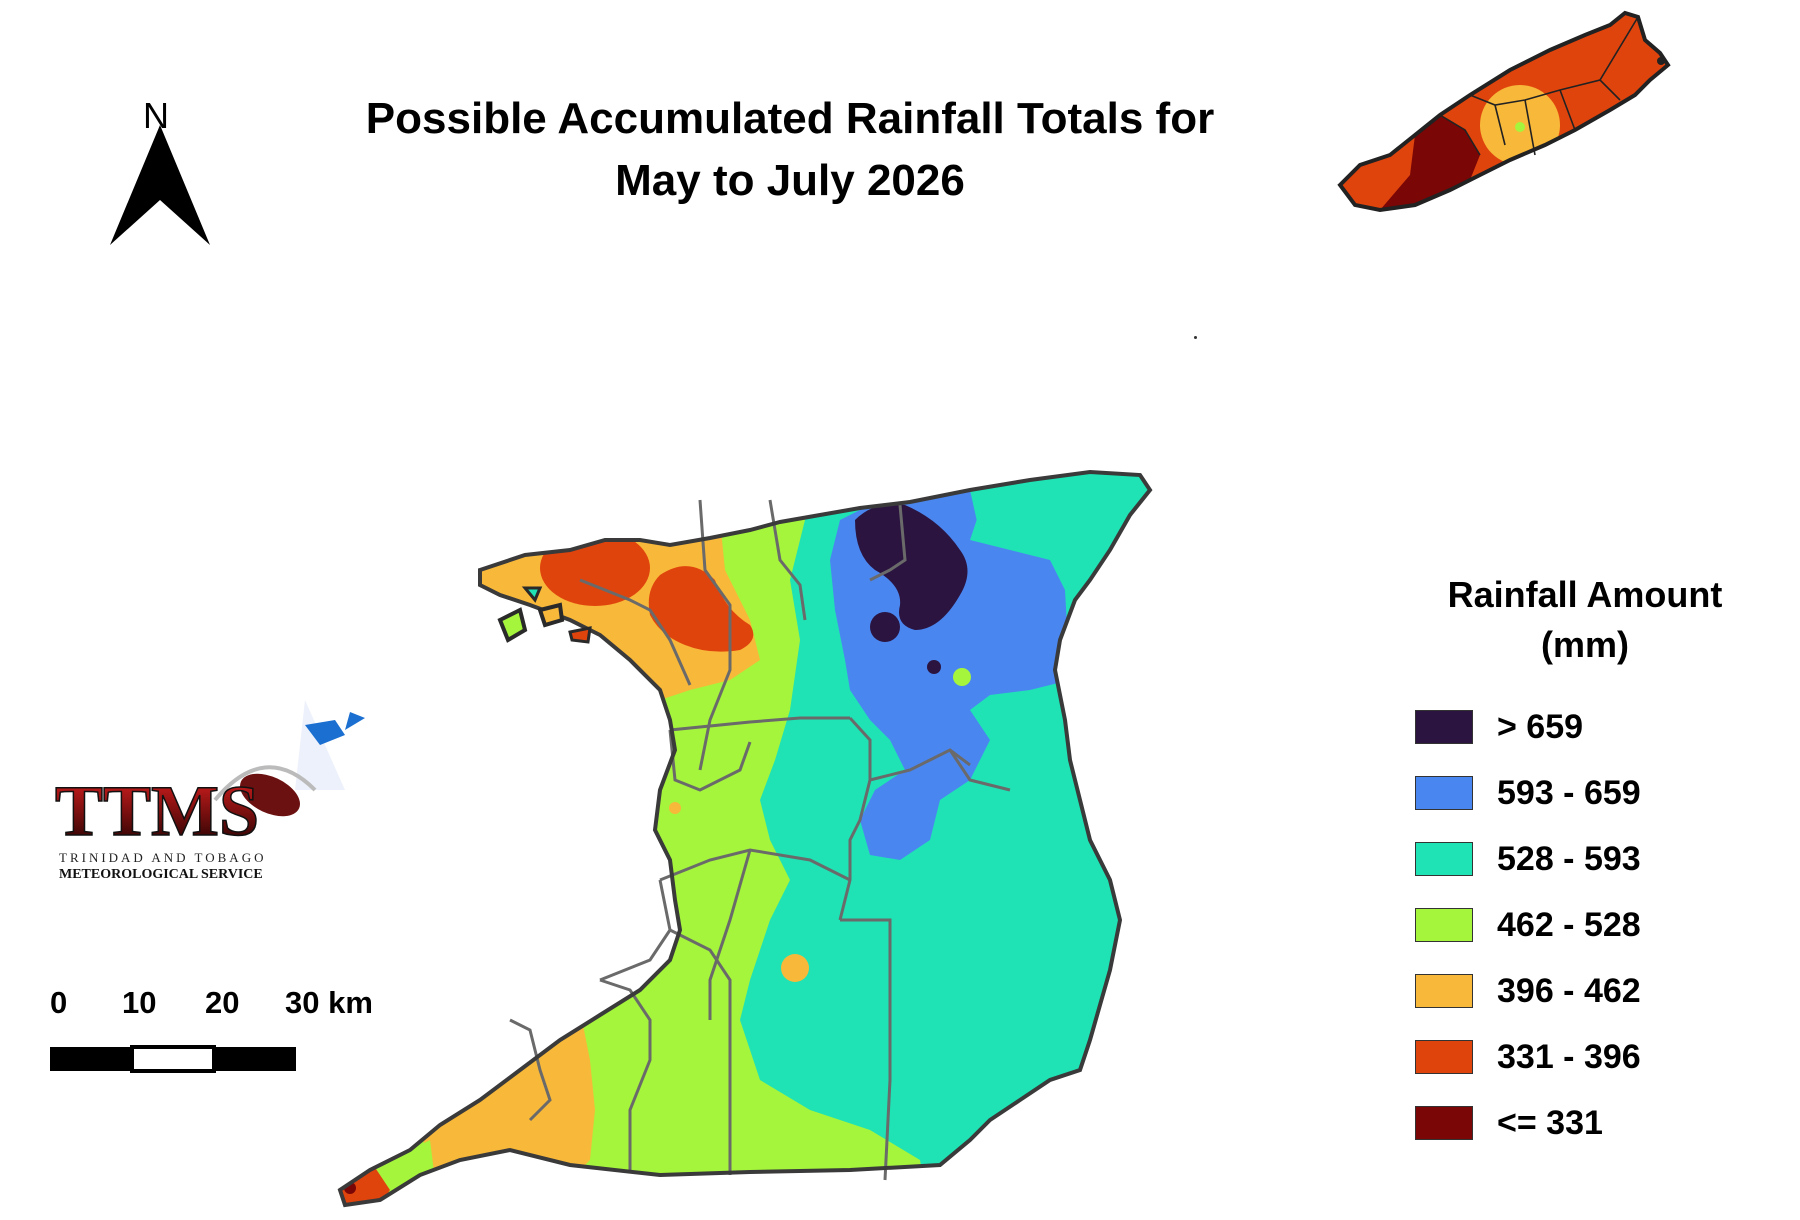  What do you see at coordinates (1595, 727) in the screenshot?
I see `legend-item: > 659` at bounding box center [1595, 727].